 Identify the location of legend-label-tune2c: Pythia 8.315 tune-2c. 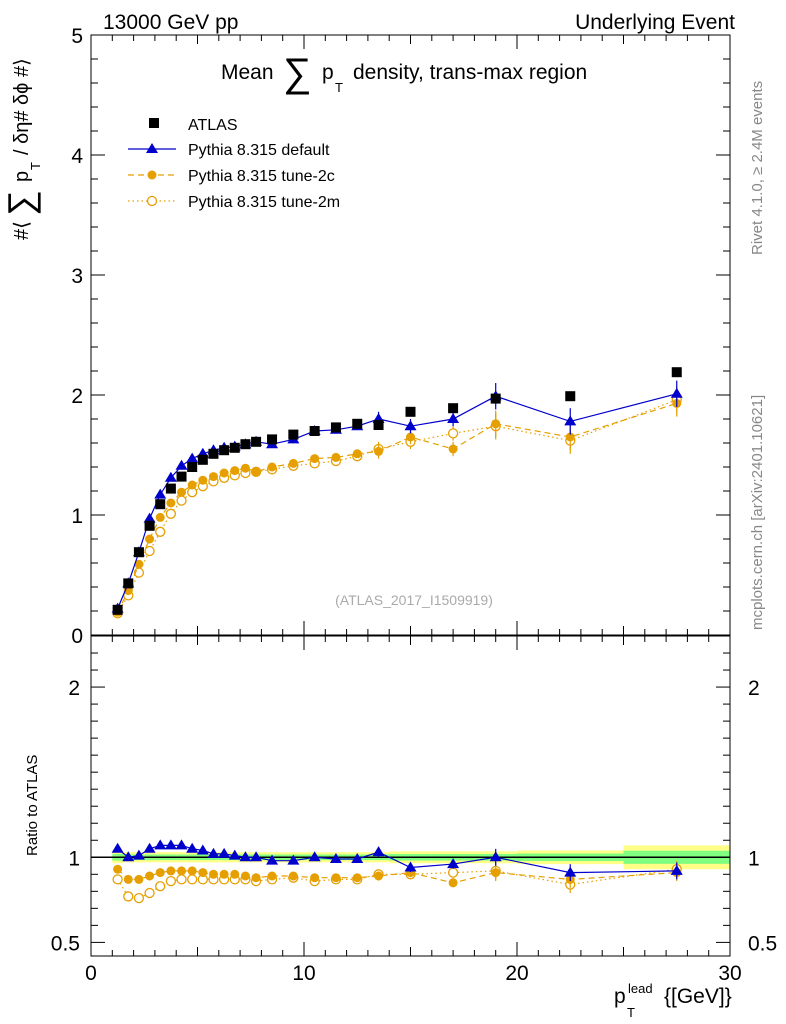
(261, 176).